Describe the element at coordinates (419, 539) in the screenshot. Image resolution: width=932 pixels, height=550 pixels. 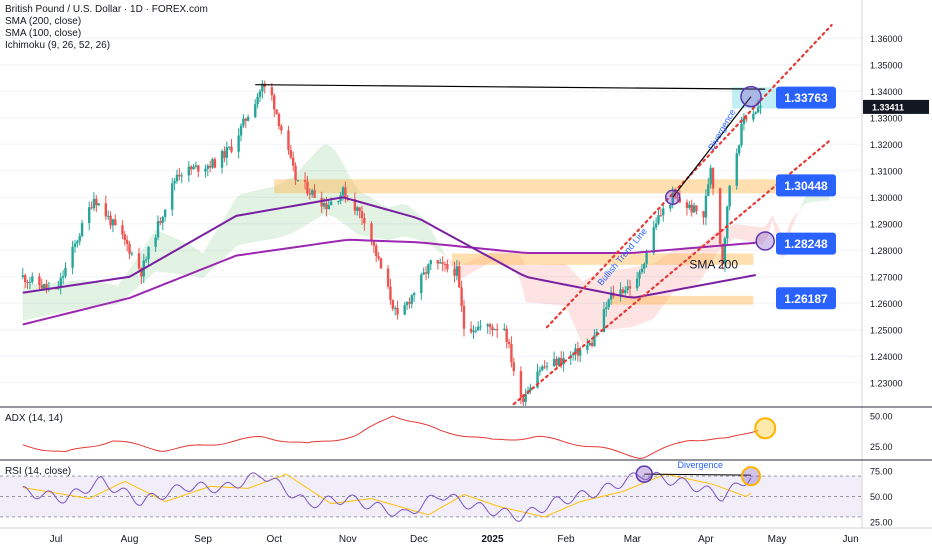
I see `time-axis-tick: Dec` at that location.